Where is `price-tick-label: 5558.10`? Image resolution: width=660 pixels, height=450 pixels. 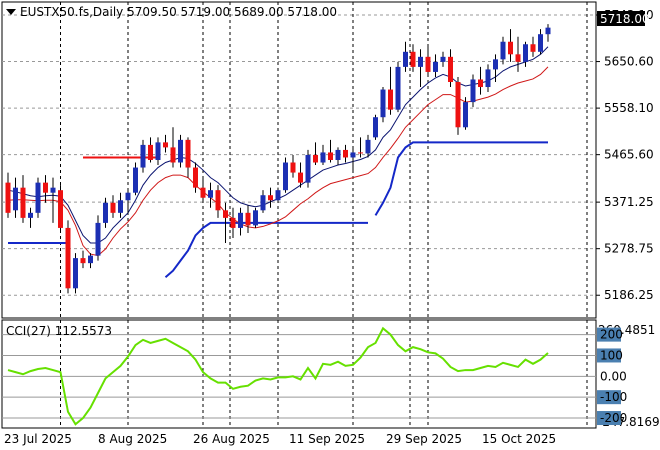
price-tick-label: 5558.10 is located at coordinates (629, 108).